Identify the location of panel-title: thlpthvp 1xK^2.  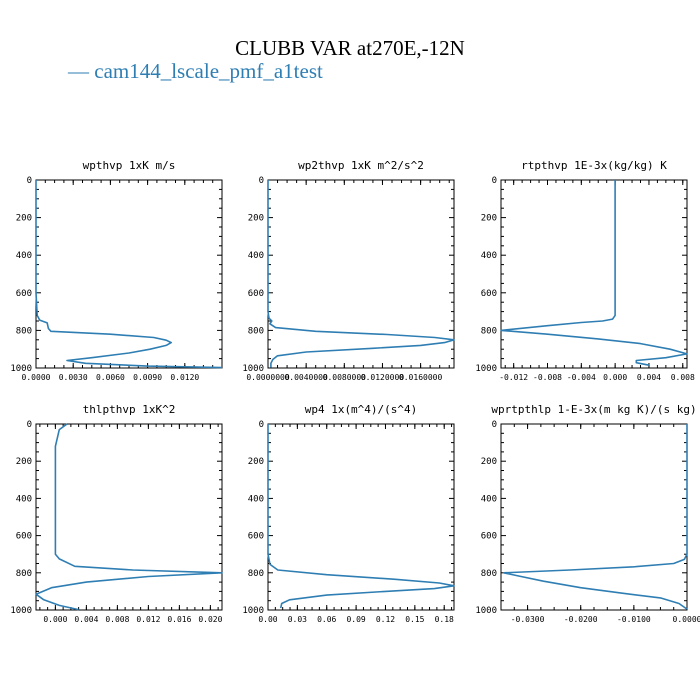
(129, 409).